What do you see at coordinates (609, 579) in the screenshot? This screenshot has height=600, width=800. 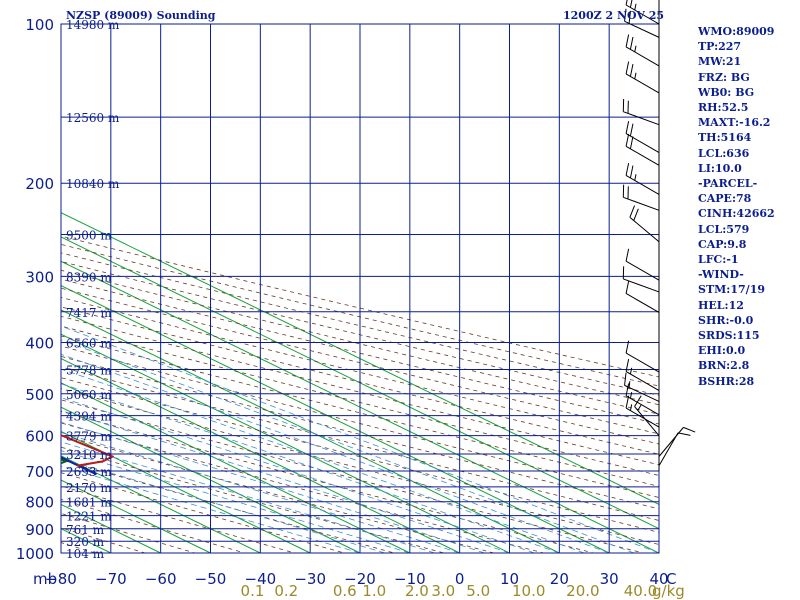 I see `temperature-tick-label: 30` at bounding box center [609, 579].